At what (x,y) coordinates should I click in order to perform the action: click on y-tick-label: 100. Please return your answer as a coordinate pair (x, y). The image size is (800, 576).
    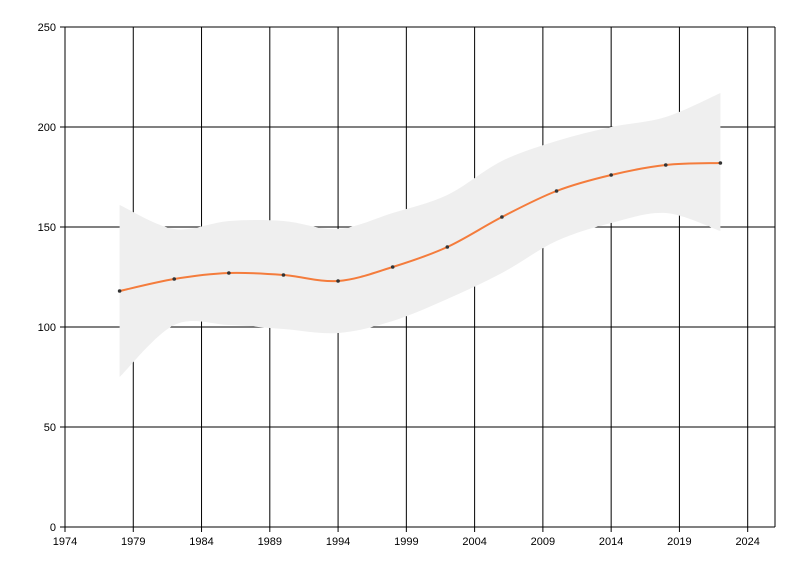
    Looking at the image, I should click on (47, 328).